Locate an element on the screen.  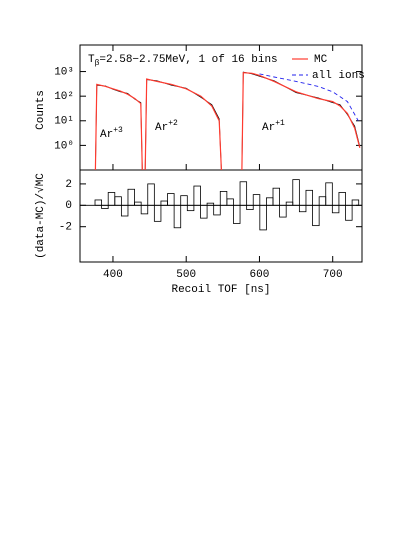
y-tick-label: 10¹ is located at coordinates (64, 122).